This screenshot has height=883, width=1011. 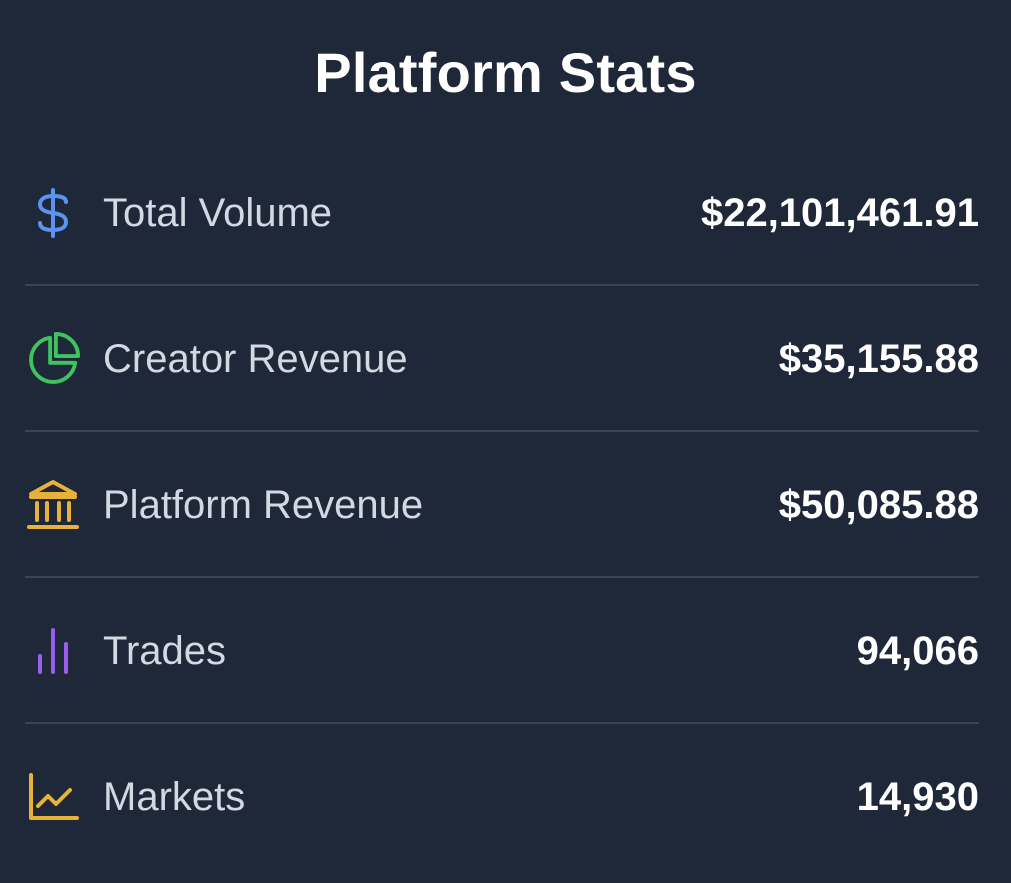 I want to click on stat-value: $22,101,461.91, so click(x=839, y=212).